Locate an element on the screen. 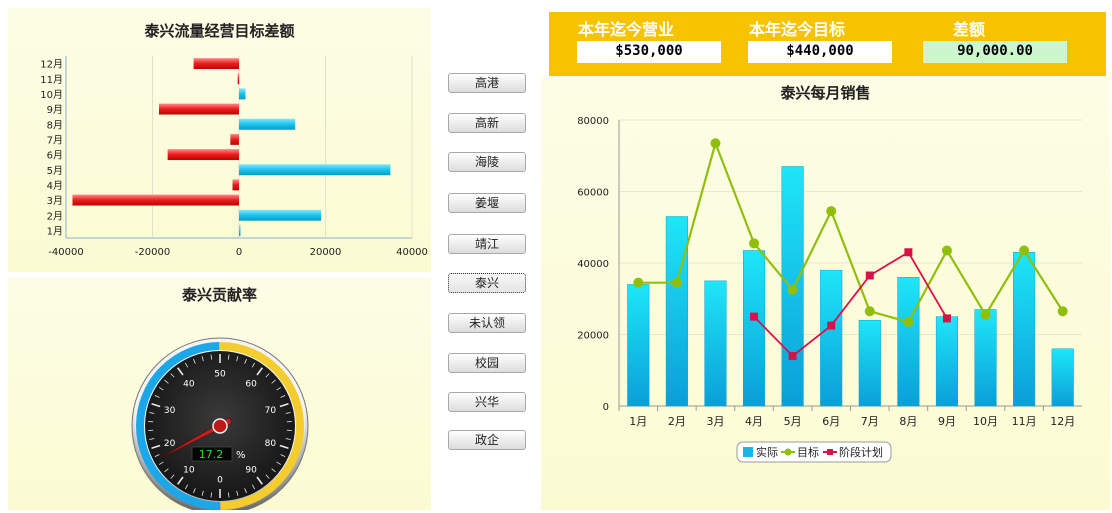  bar-11月 is located at coordinates (238, 79).